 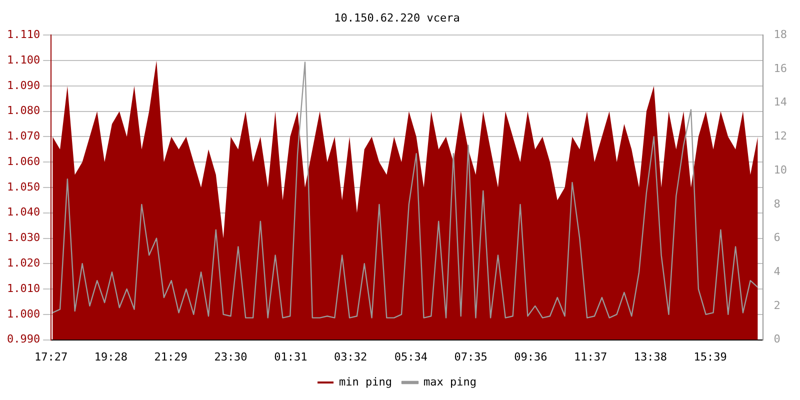 I want to click on x-tick-label: 01:31, so click(x=291, y=357).